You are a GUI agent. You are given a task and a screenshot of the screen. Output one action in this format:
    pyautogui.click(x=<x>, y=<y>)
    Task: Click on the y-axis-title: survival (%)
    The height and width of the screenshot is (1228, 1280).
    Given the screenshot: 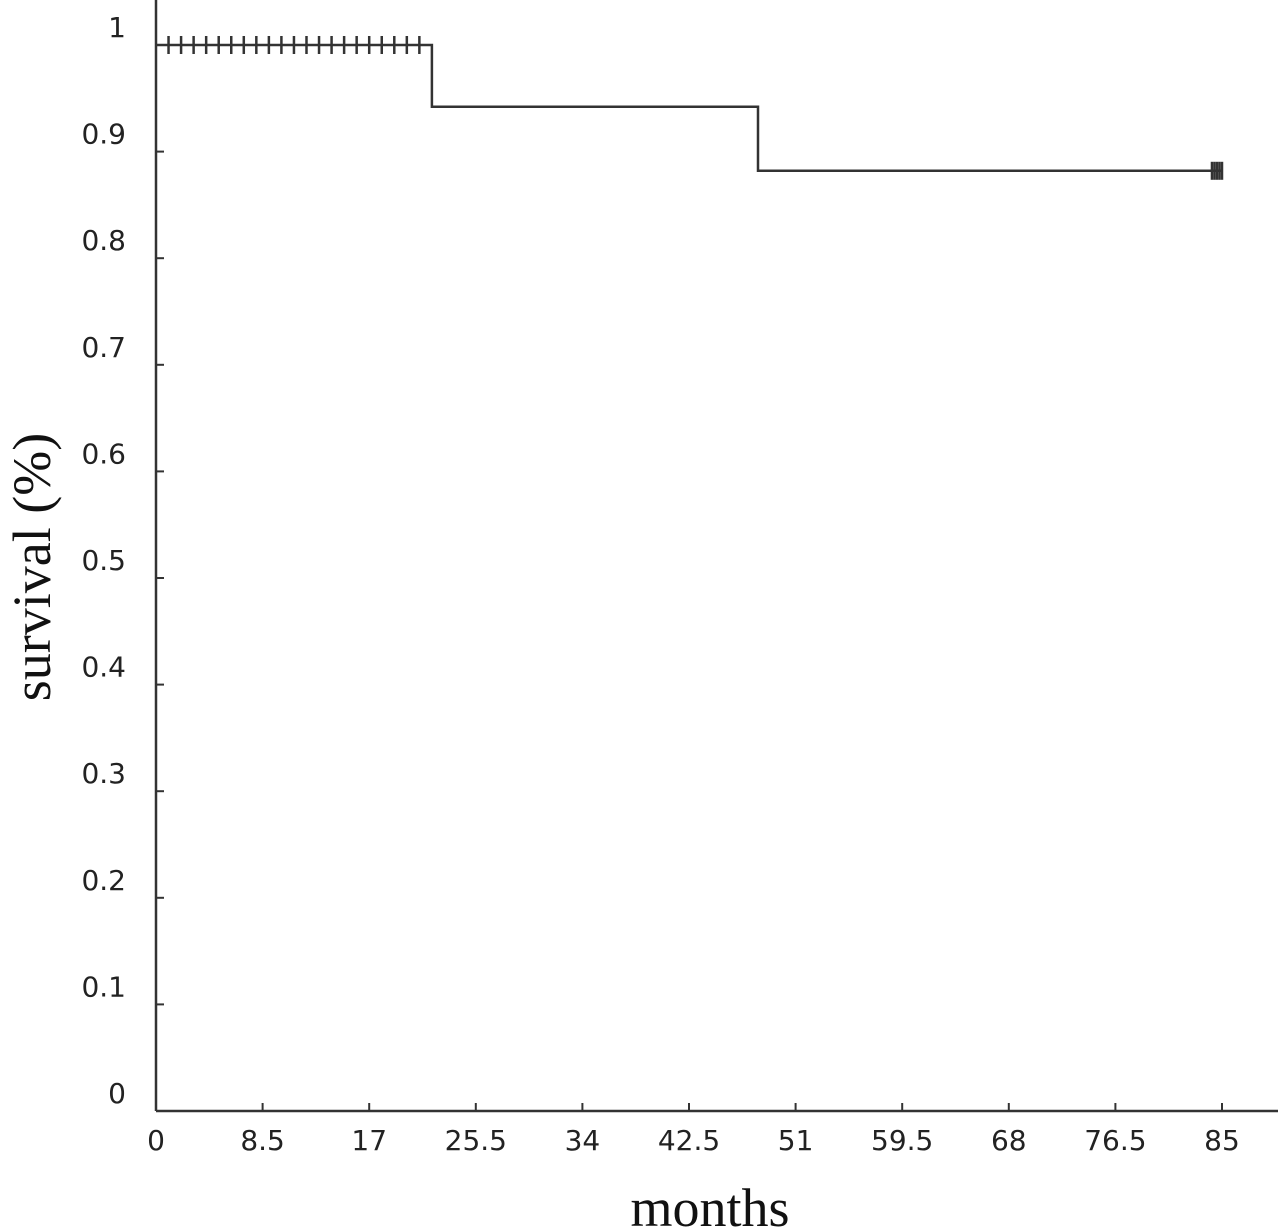 What is the action you would take?
    pyautogui.click(x=32, y=567)
    